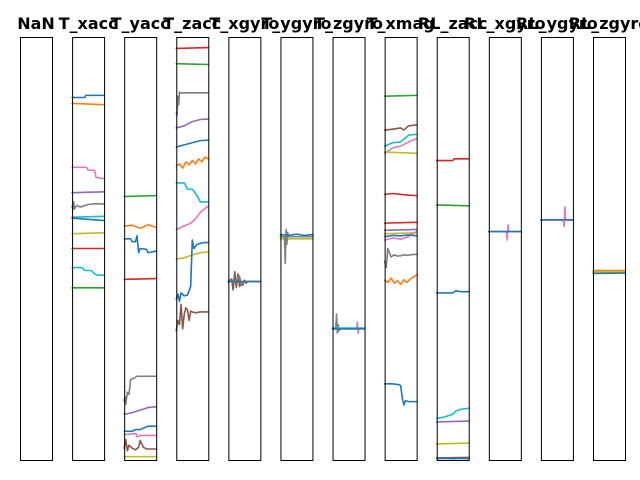  I want to click on panel: T_zgyro, so click(348, 237).